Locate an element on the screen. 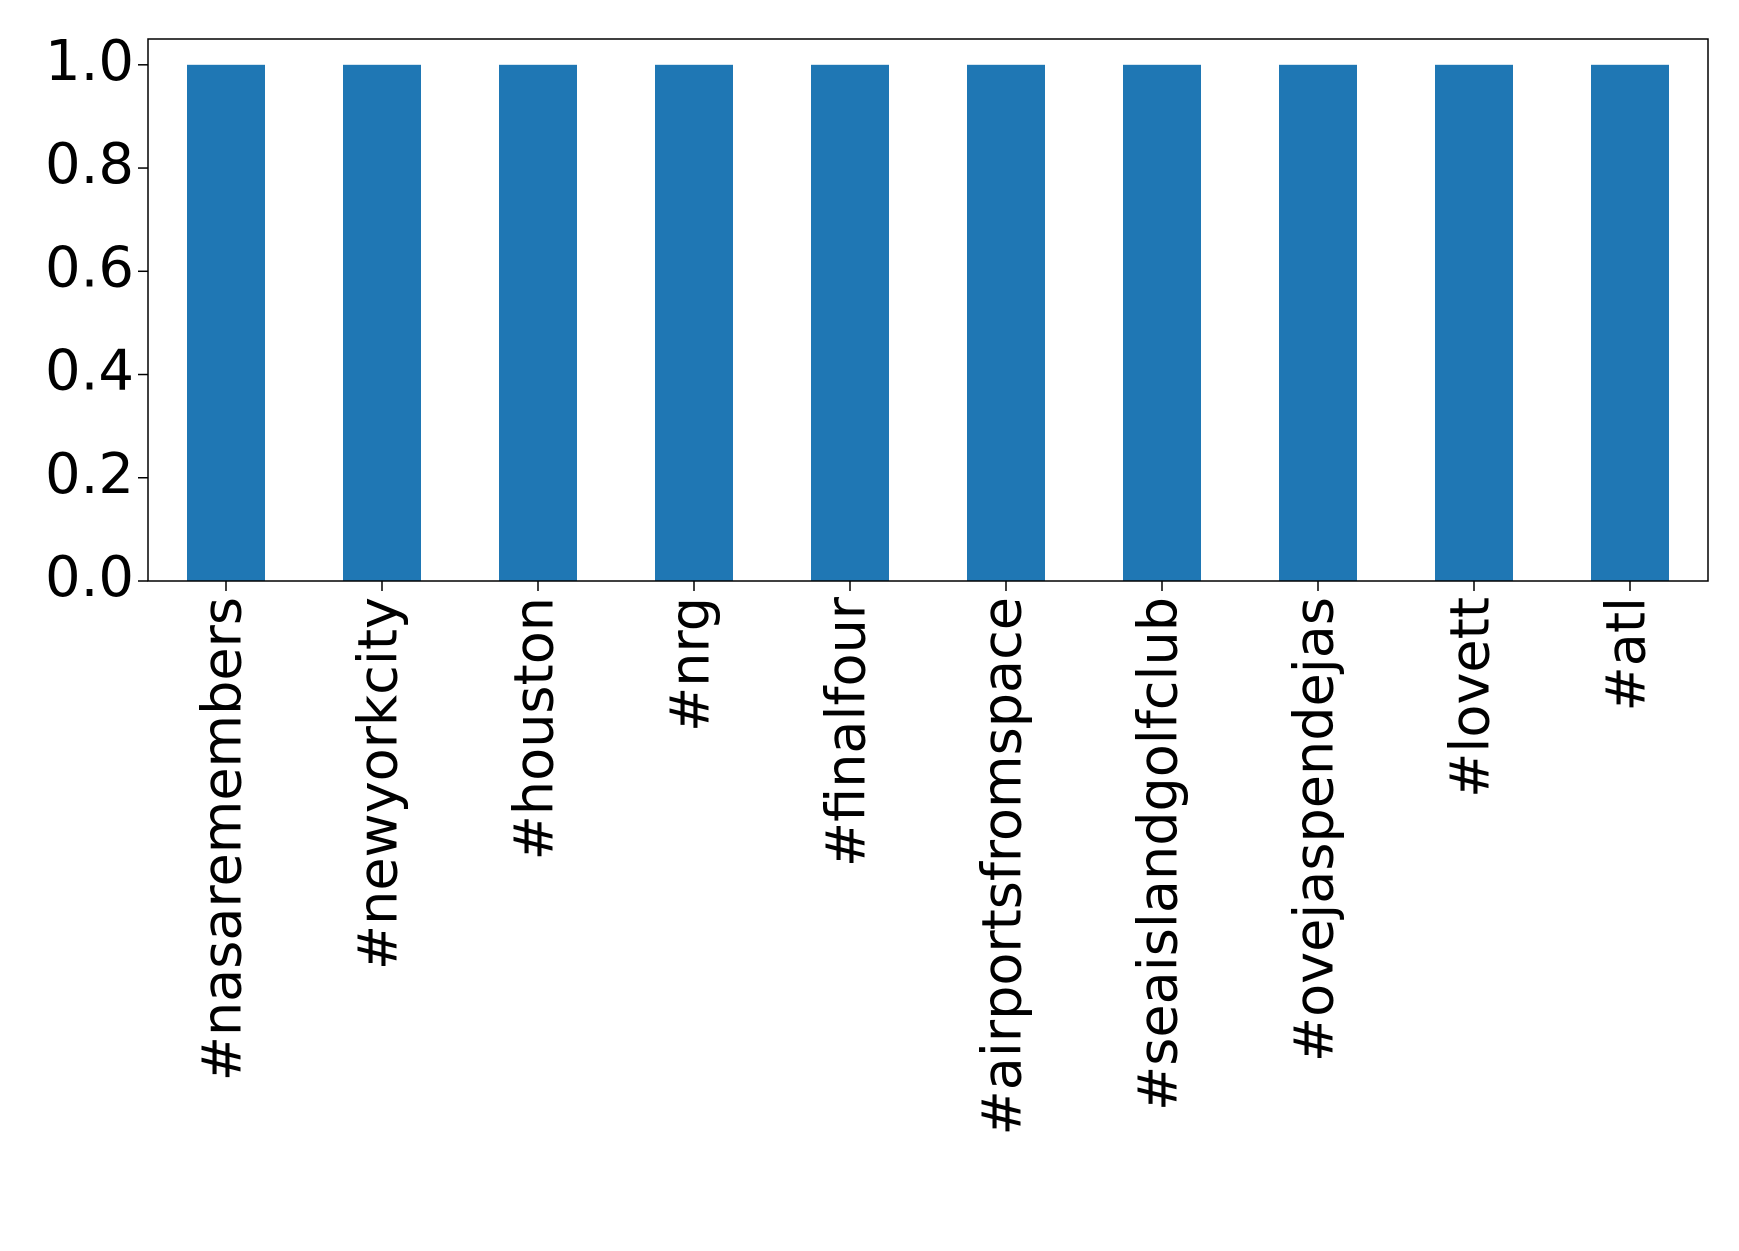  x-tick-label: #newyorkcity is located at coordinates (378, 783).